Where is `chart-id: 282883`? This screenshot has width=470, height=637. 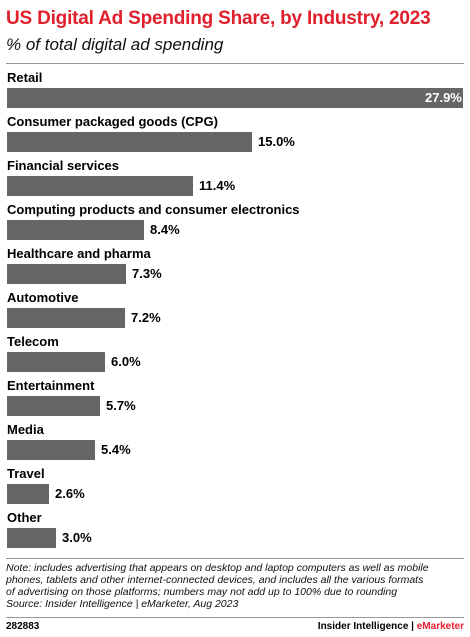 chart-id: 282883 is located at coordinates (23, 626).